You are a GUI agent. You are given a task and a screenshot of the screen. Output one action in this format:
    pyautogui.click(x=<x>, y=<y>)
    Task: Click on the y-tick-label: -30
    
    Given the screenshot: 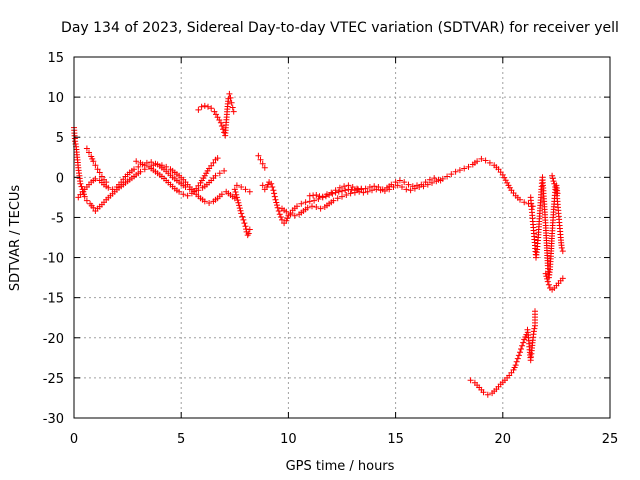 What is the action you would take?
    pyautogui.click(x=53, y=419)
    